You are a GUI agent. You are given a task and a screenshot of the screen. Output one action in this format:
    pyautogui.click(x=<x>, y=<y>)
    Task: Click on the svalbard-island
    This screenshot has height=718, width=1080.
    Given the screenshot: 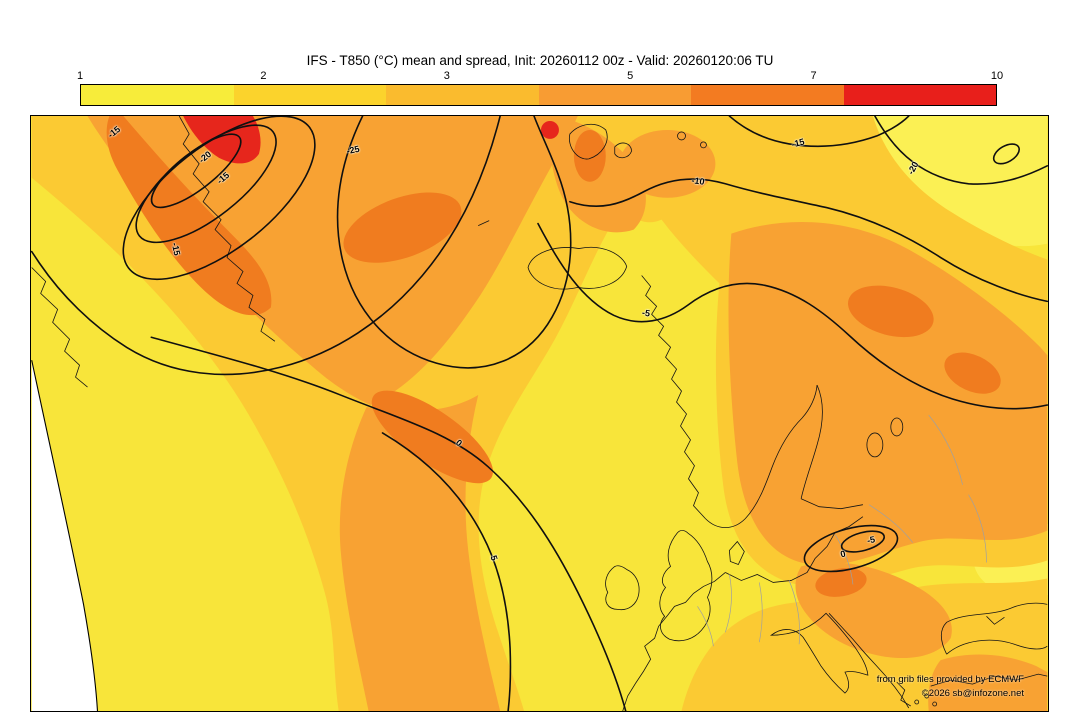 What is the action you would take?
    pyautogui.click(x=623, y=150)
    